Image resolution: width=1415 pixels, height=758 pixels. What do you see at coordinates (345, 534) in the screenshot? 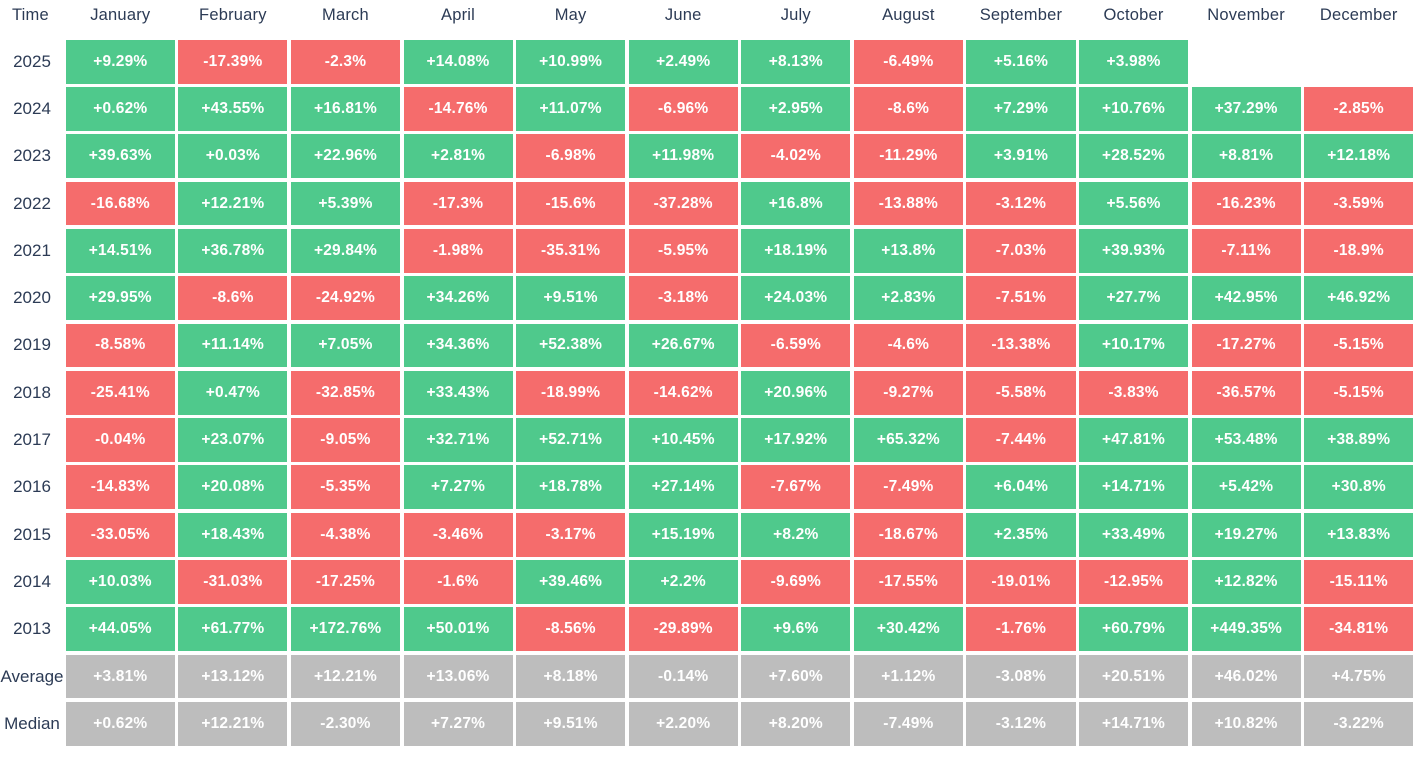
I see `return-cell: -4.38%` at bounding box center [345, 534].